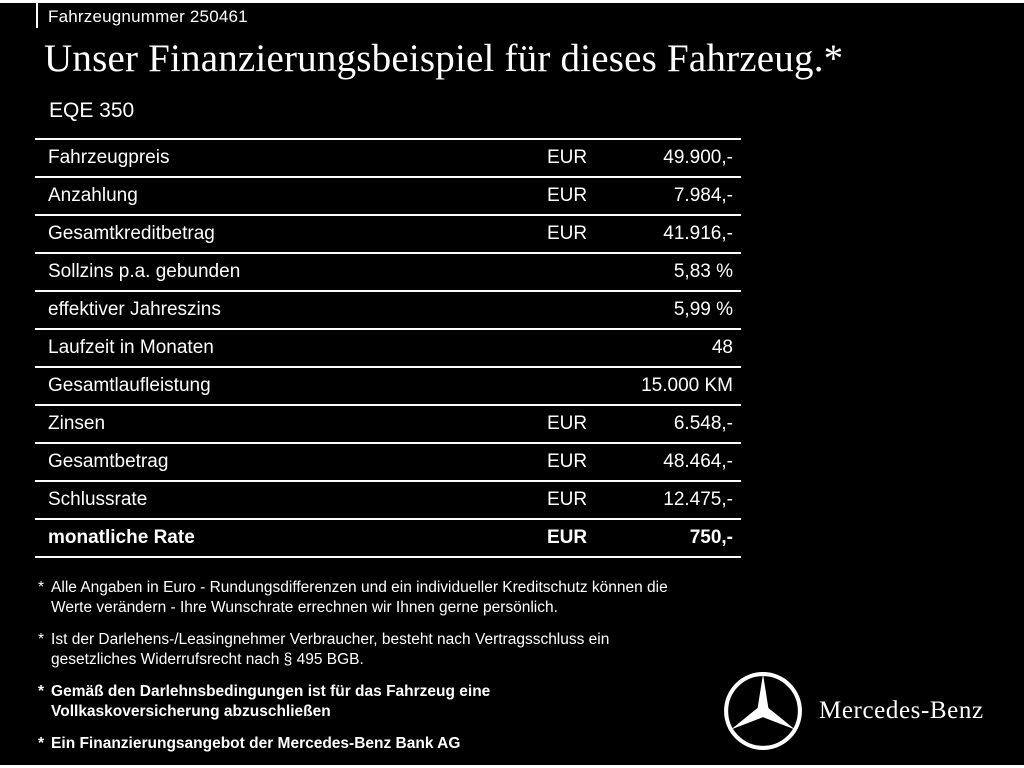 The width and height of the screenshot is (1024, 768). I want to click on row-label: Gesamtbetrag, so click(108, 461).